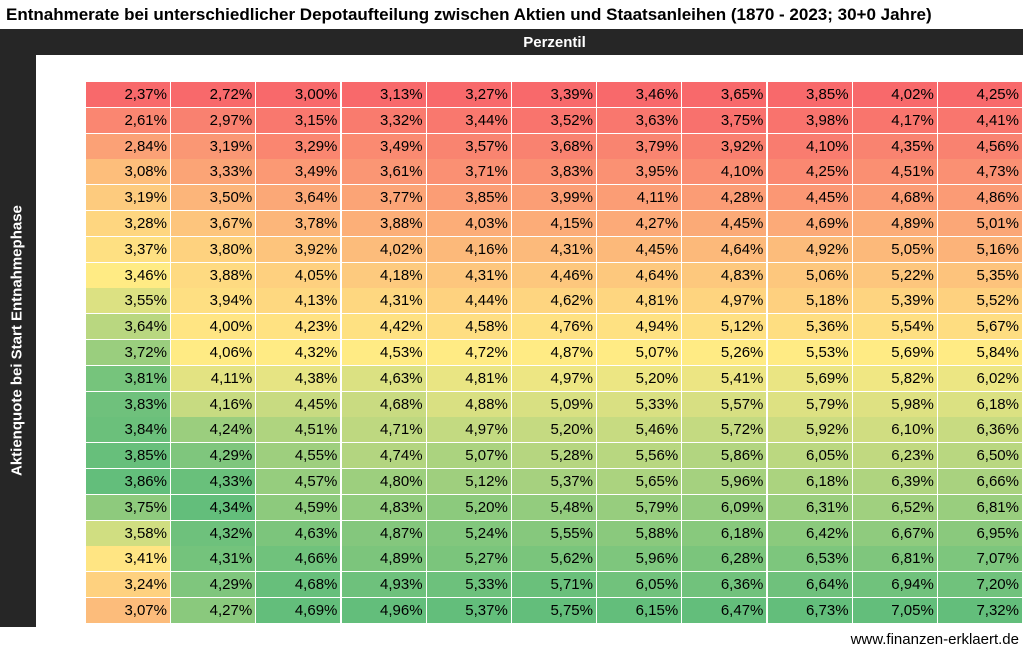  Describe the element at coordinates (809, 378) in the screenshot. I see `heatmap-cell: 5,69%` at that location.